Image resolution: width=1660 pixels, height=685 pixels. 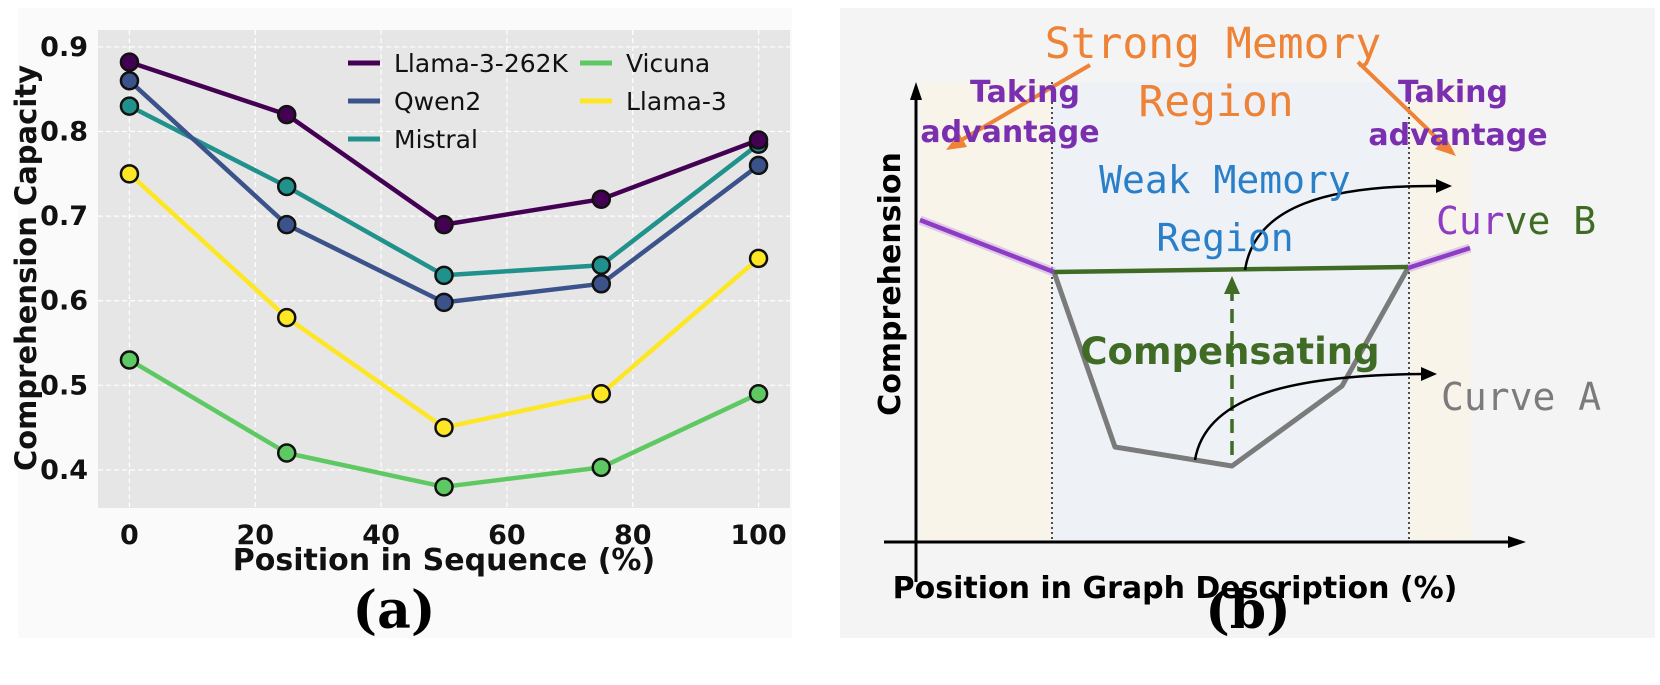 What do you see at coordinates (1429, 374) in the screenshot?
I see `curve-a-pointer-arrowhead` at bounding box center [1429, 374].